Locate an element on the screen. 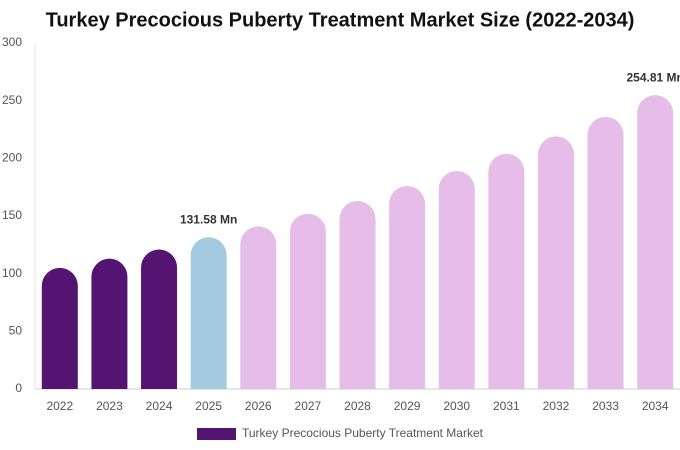 This screenshot has height=450, width=680. y-tick-label: 0 is located at coordinates (18, 388).